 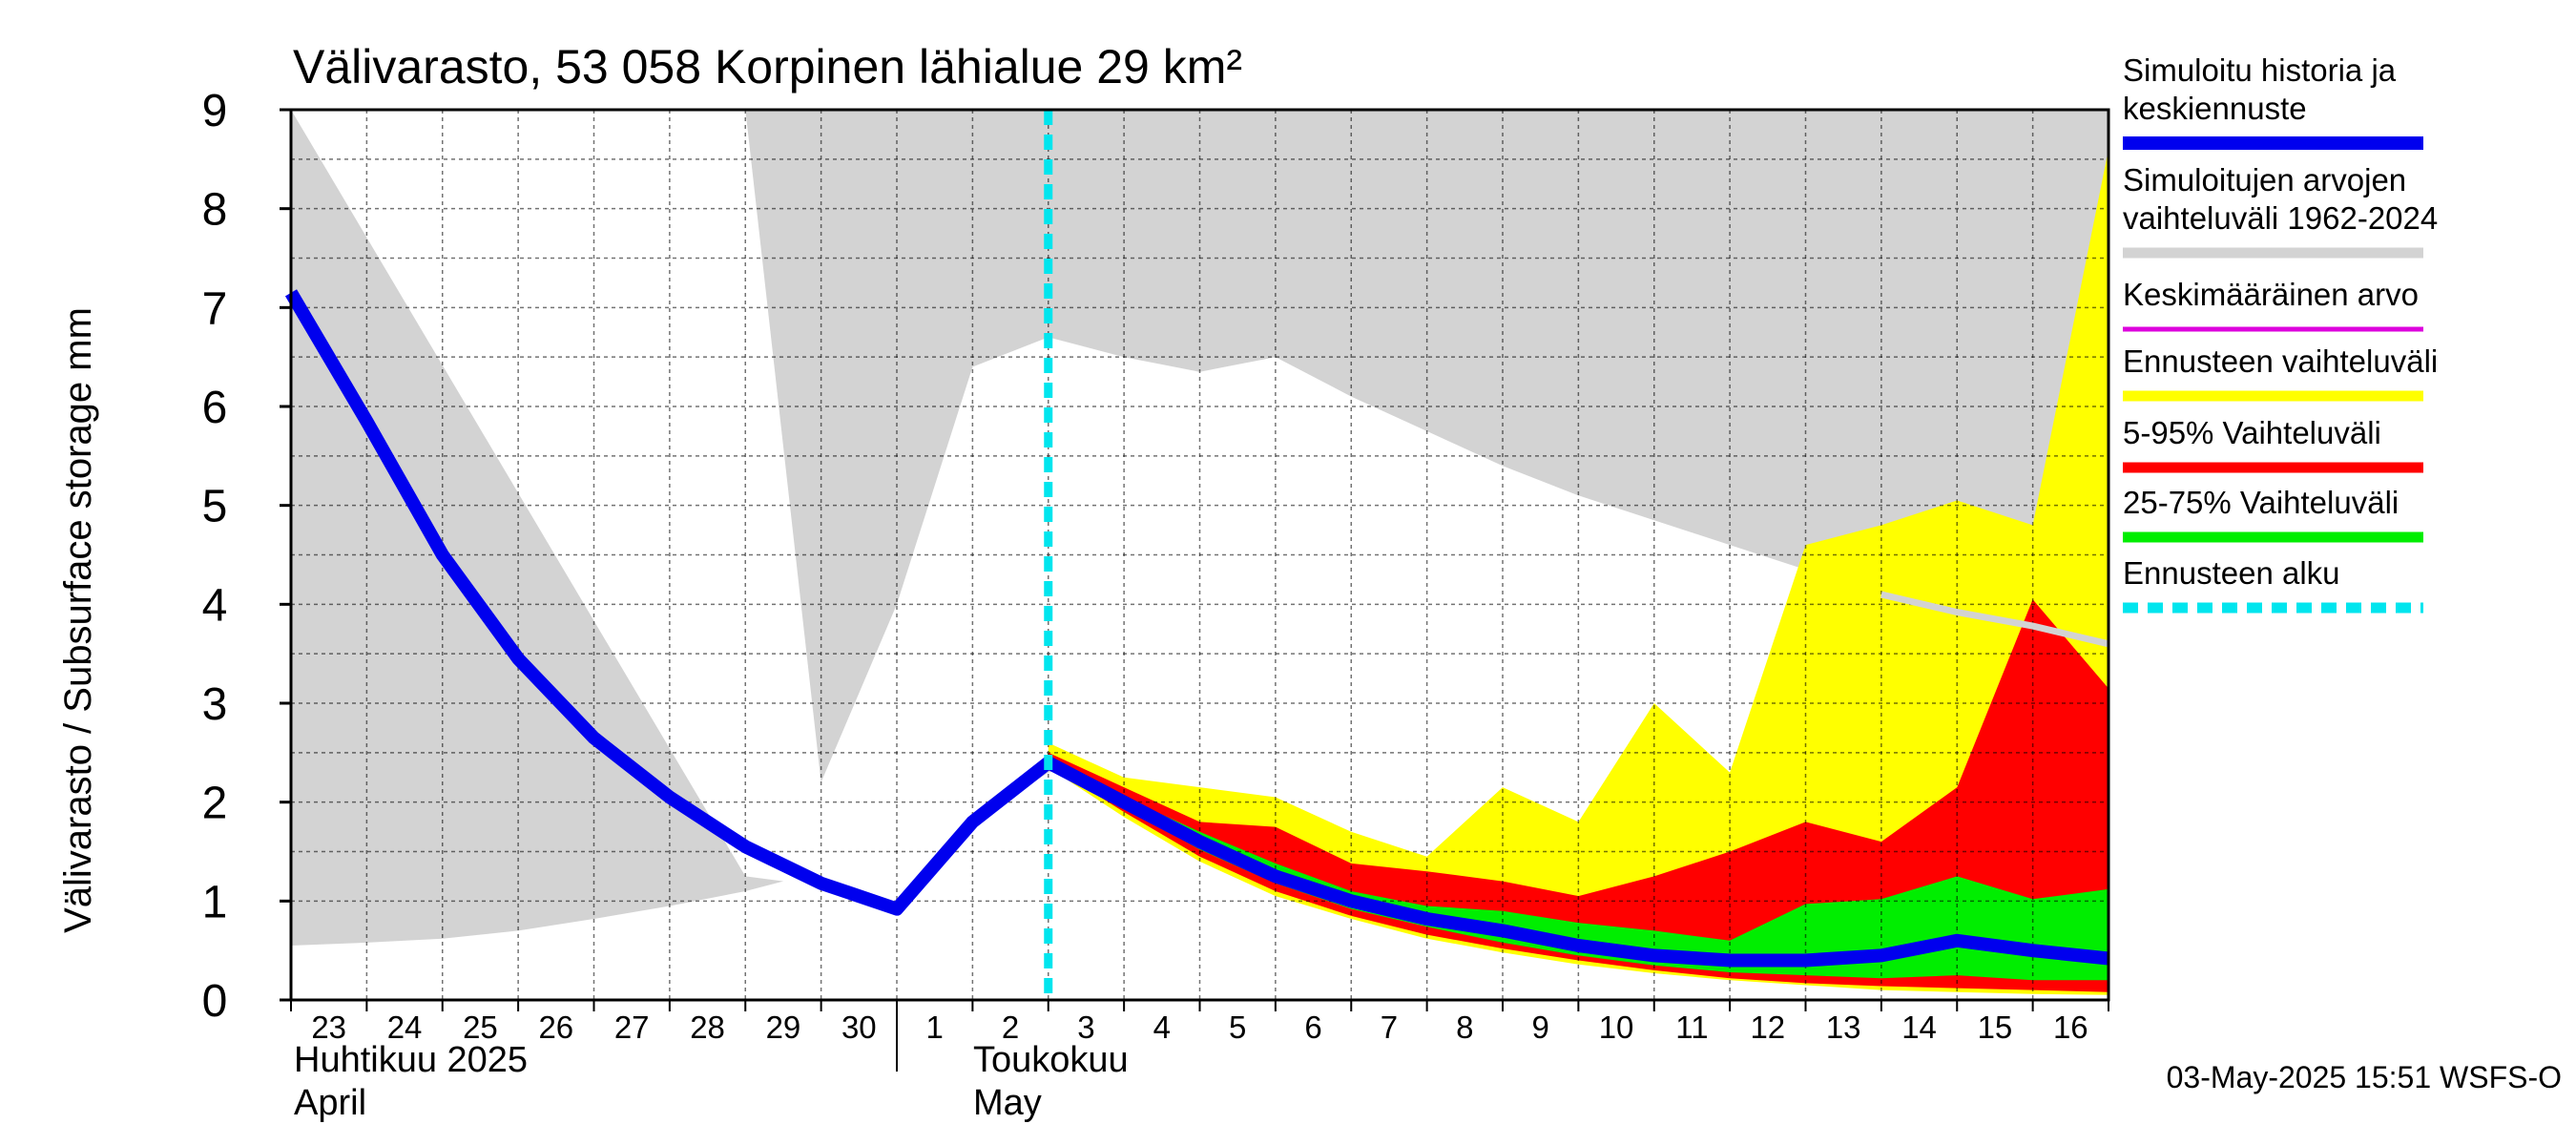 I want to click on legend-entry-label: keskiennuste, so click(x=2215, y=109).